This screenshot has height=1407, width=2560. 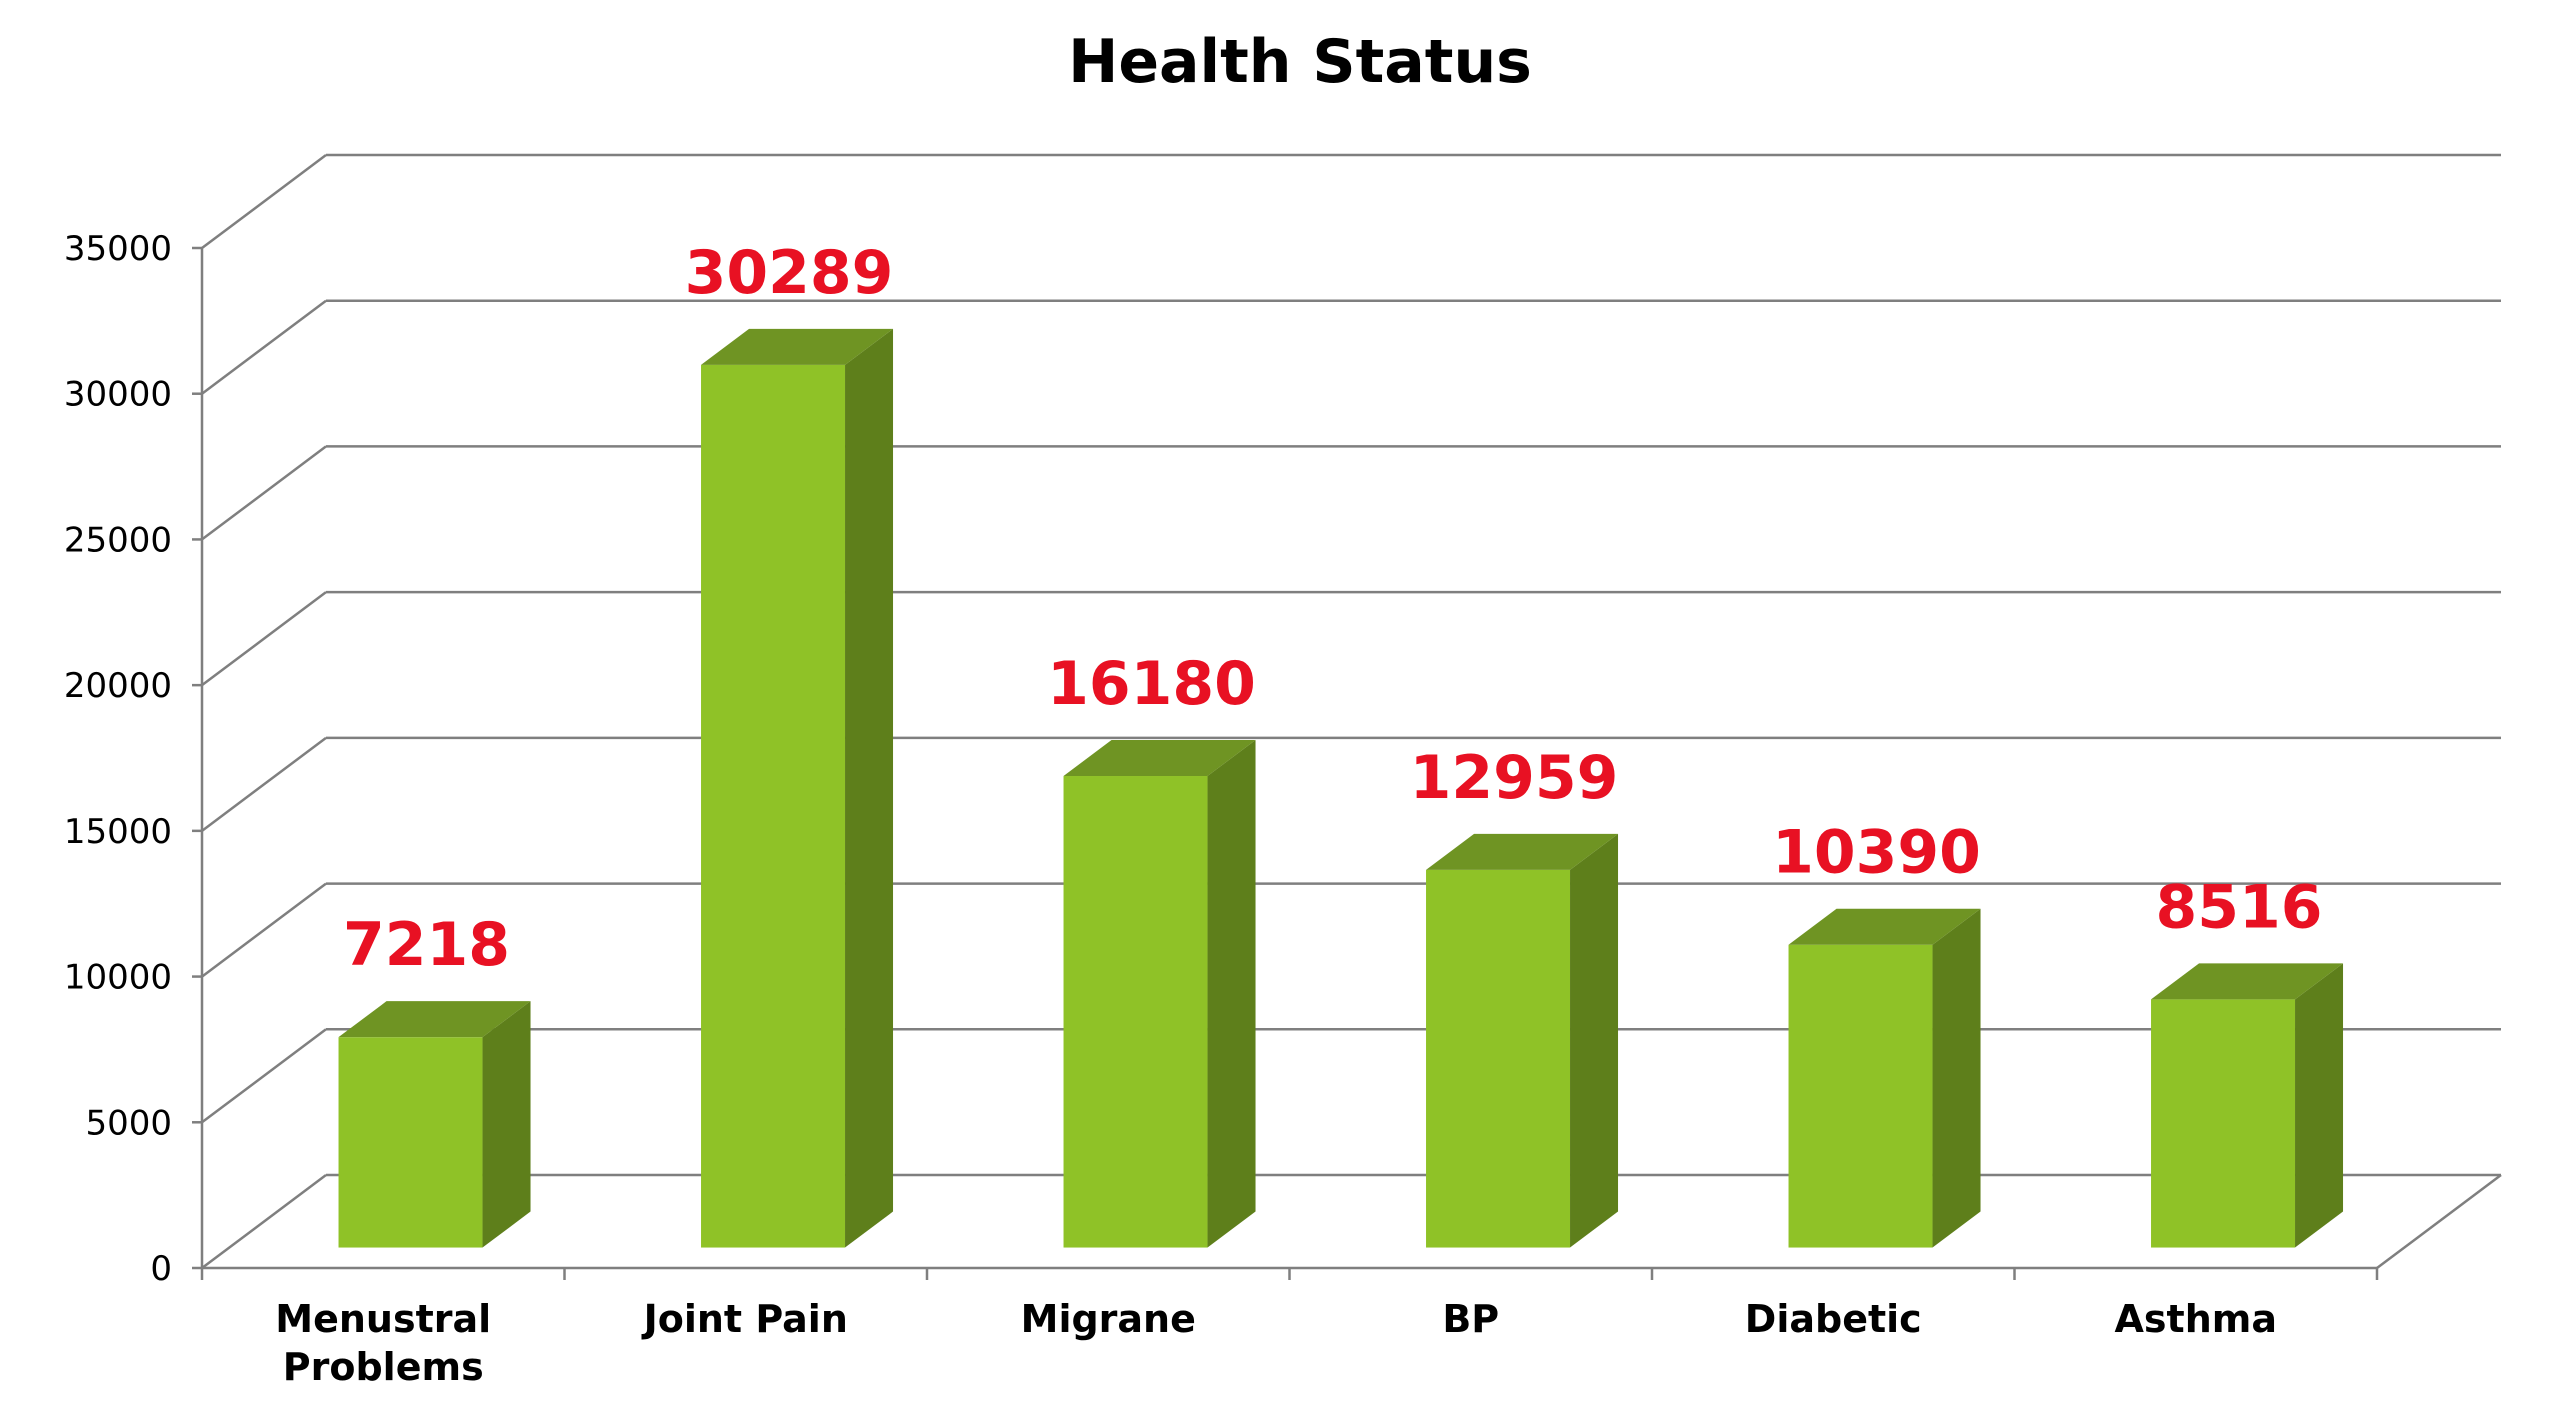 I want to click on y-tick-label: 30000, so click(x=118, y=395).